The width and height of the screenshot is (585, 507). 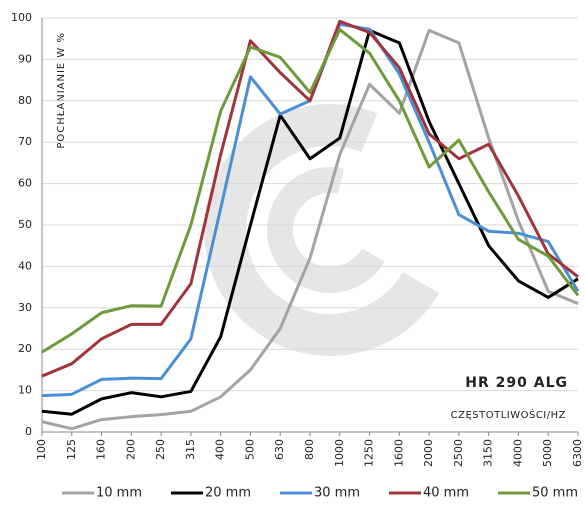 What do you see at coordinates (337, 493) in the screenshot?
I see `legend-label: 30 mm` at bounding box center [337, 493].